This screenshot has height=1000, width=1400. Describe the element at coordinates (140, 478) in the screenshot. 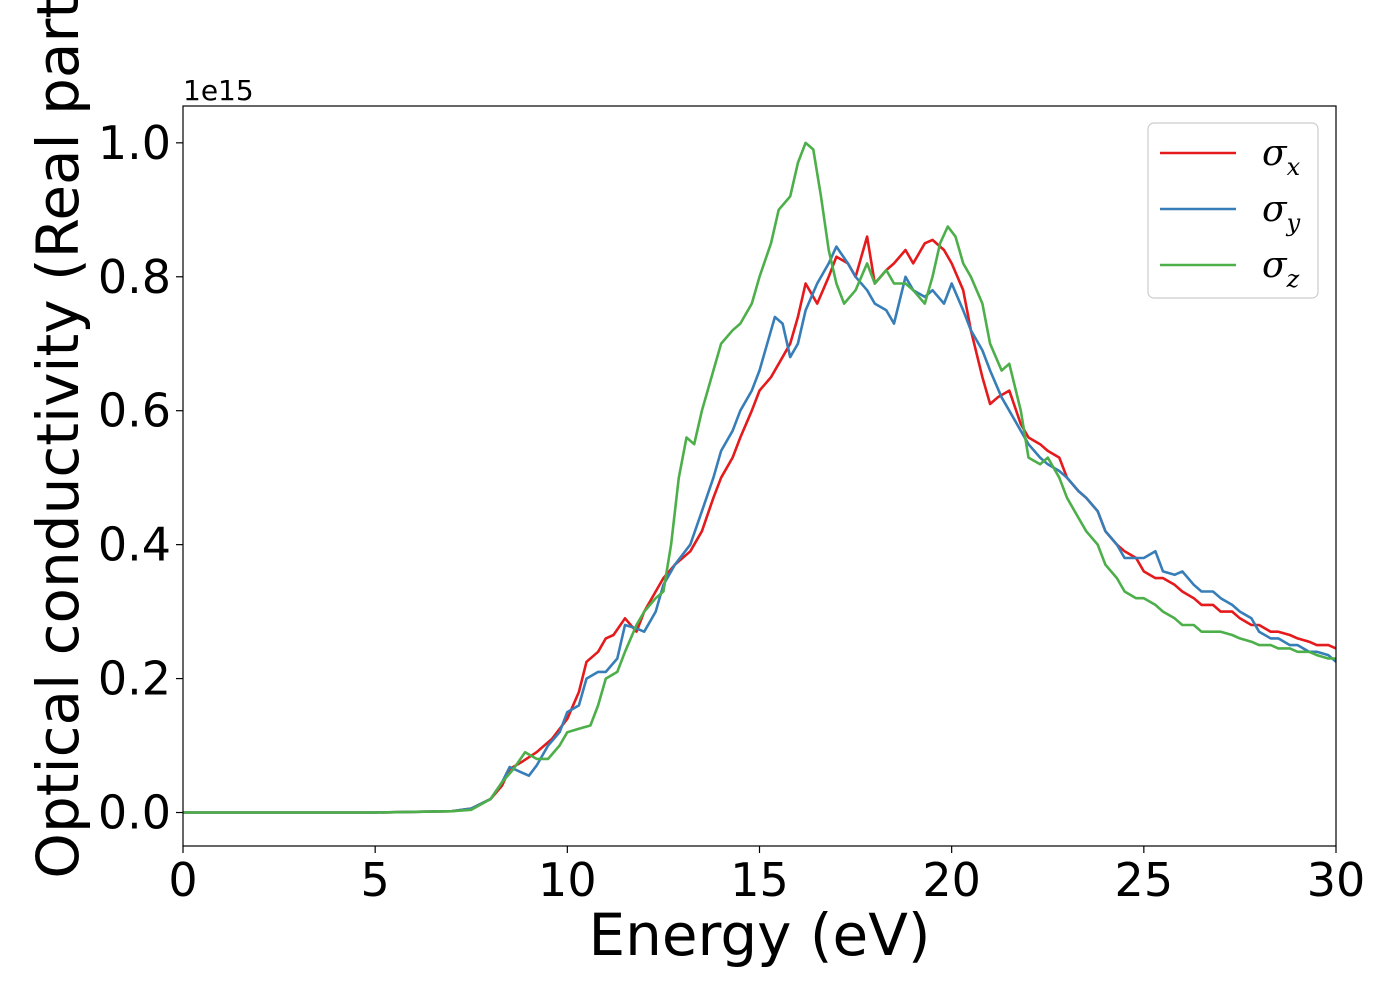

I see `y-axis: 0.0 0.2 0.4 0.6 0.8 1.0` at that location.